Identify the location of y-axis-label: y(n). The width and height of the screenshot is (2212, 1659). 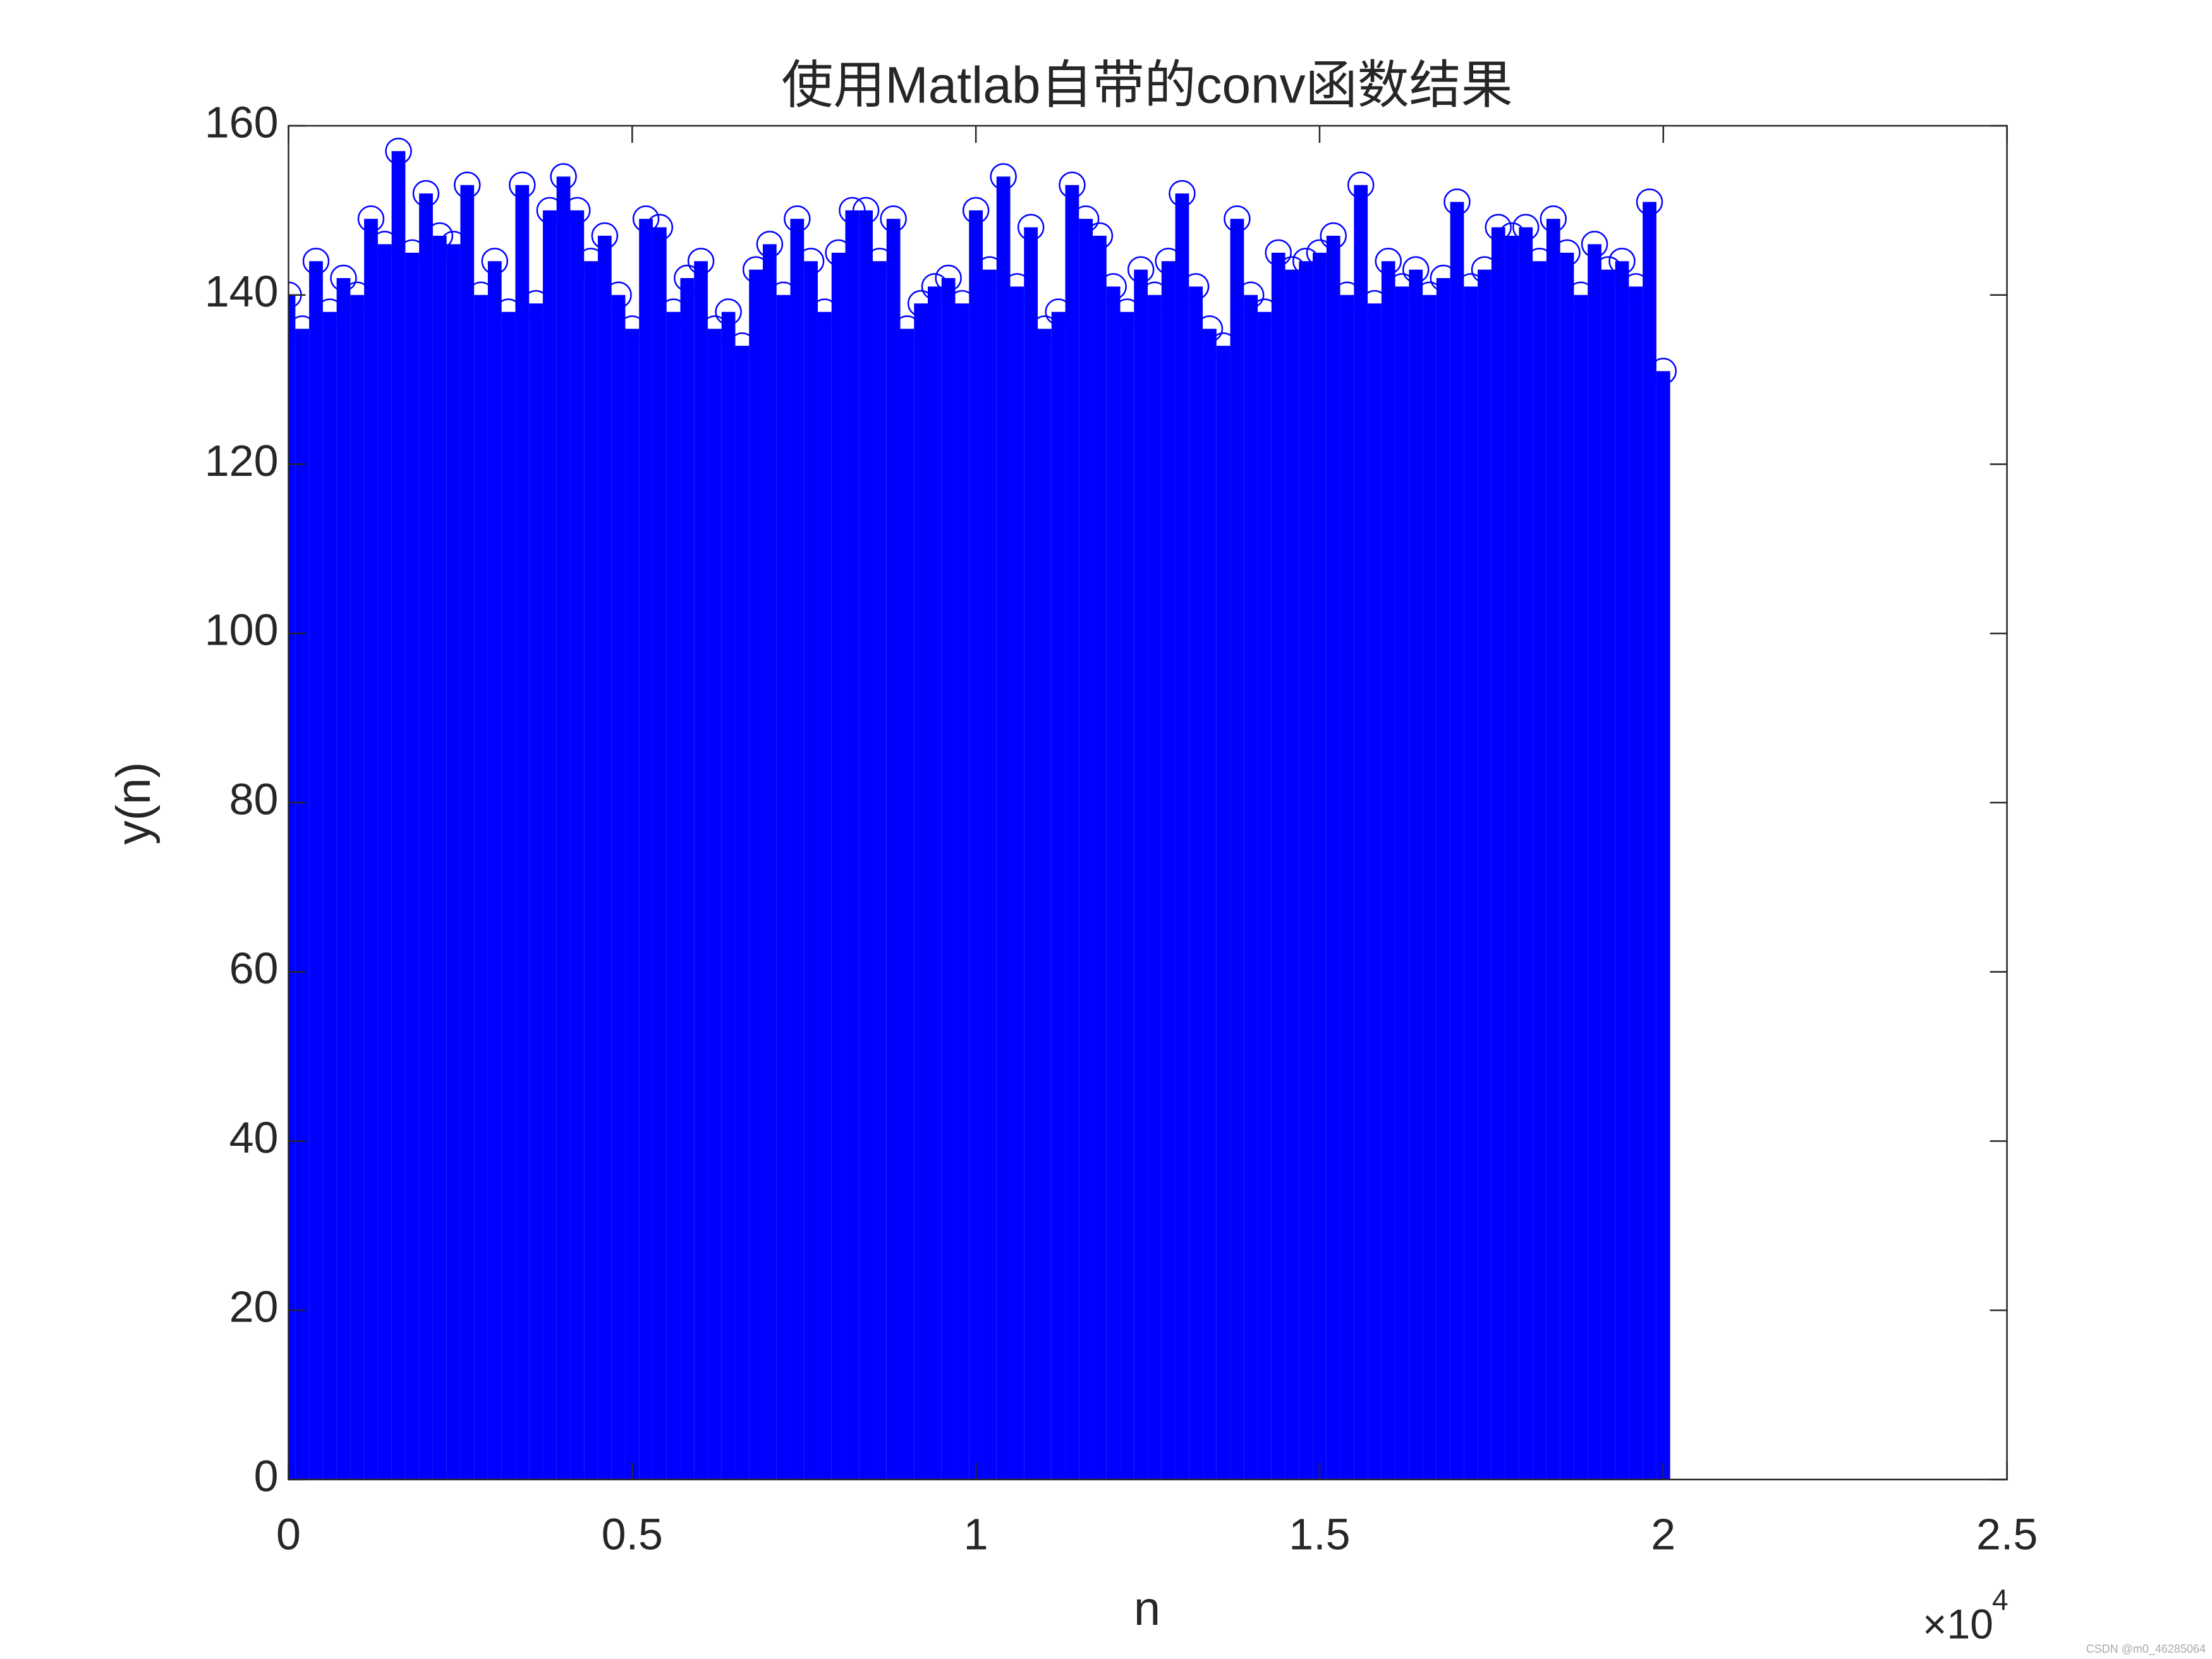
(134, 803).